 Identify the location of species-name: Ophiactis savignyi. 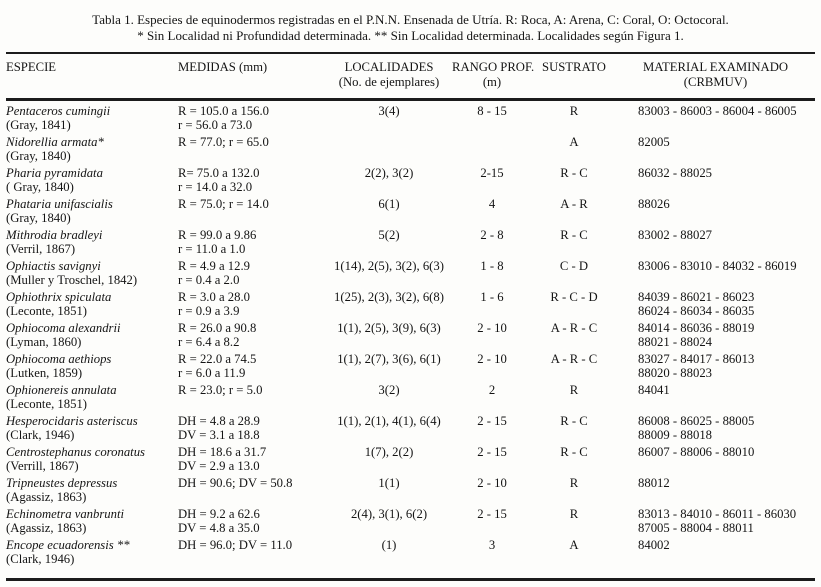
(53, 266).